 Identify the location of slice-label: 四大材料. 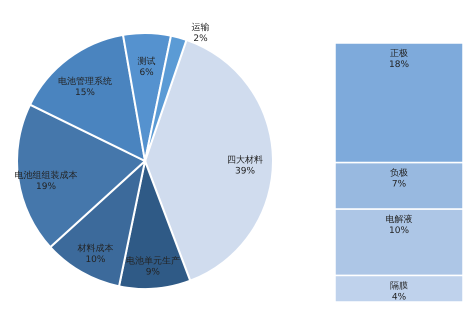
(244, 160).